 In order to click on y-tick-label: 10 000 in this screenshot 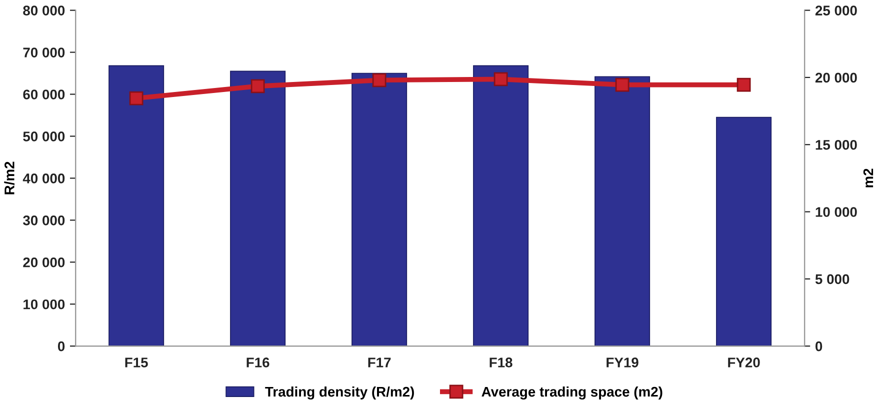, I will do `click(44, 304)`.